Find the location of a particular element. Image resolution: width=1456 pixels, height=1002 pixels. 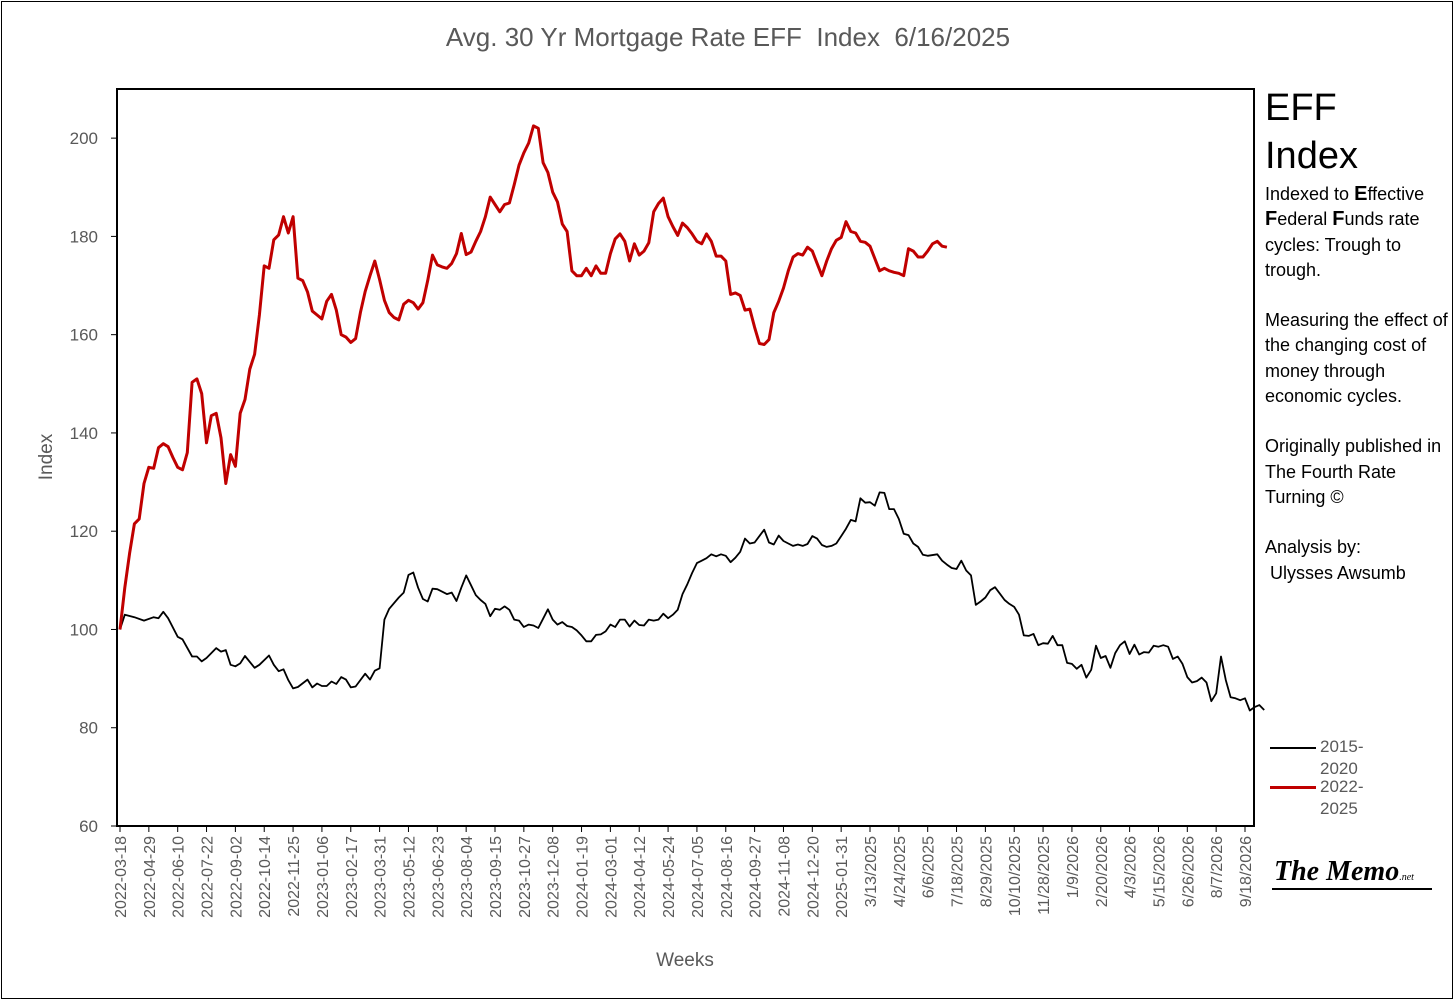

x-tick-label: 5/15/2026 is located at coordinates (1159, 871).